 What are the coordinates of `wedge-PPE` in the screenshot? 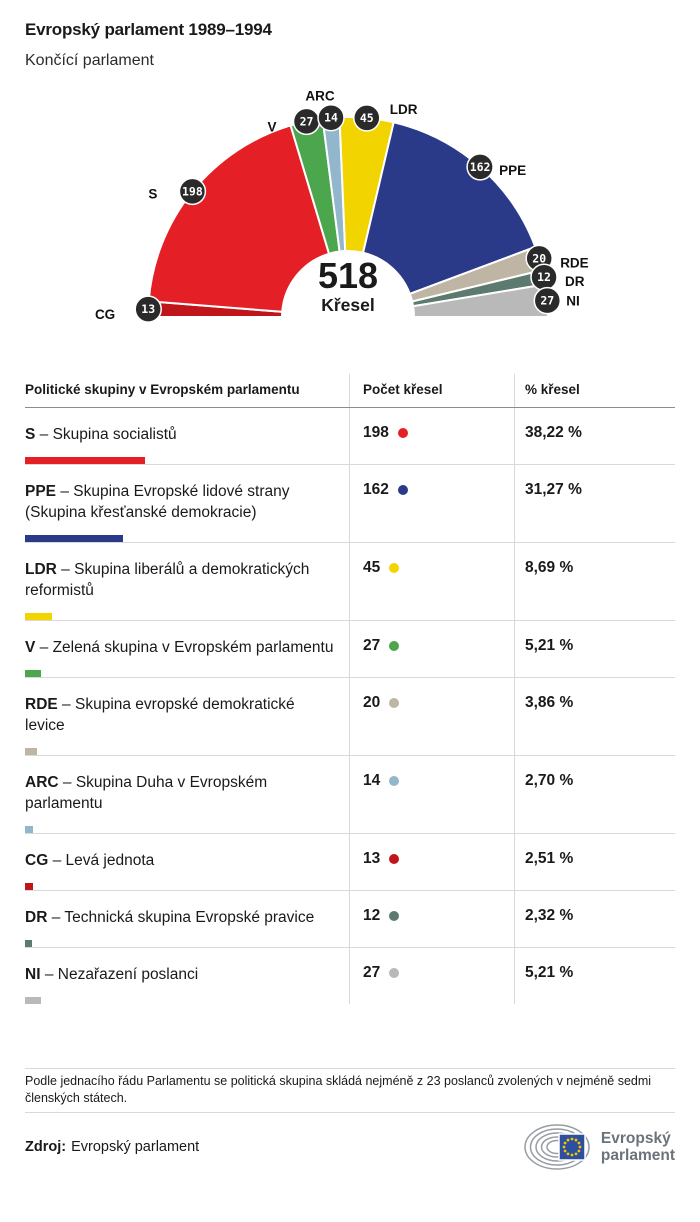 It's located at (449, 208).